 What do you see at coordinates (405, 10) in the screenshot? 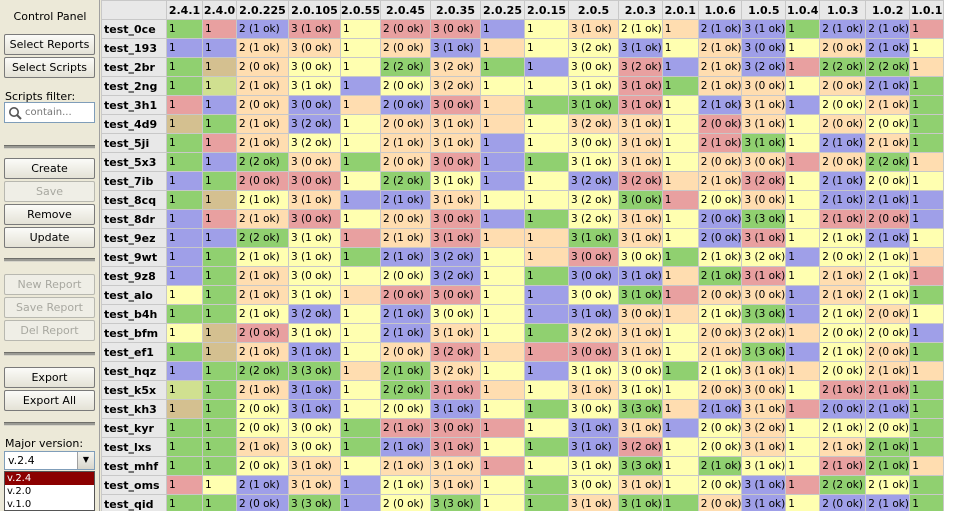
I see `column-header: 2.0.45` at bounding box center [405, 10].